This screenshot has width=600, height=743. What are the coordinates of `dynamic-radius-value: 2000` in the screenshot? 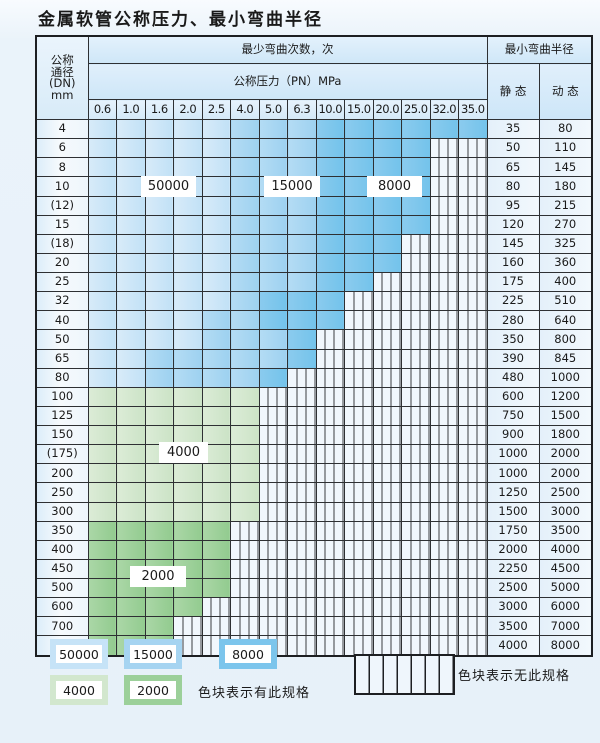 It's located at (565, 473).